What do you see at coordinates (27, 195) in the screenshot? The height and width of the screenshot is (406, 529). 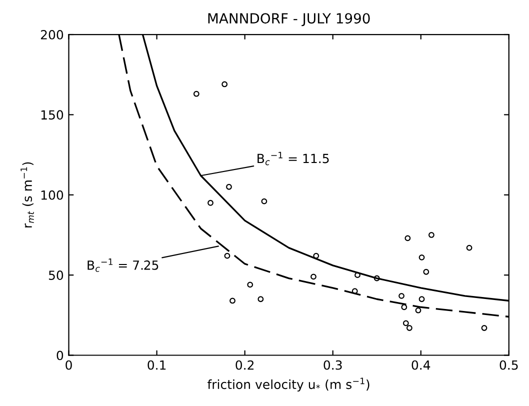 I see `y-axis-title: r$_{mt}$ (s m$^{−1}$)` at bounding box center [27, 195].